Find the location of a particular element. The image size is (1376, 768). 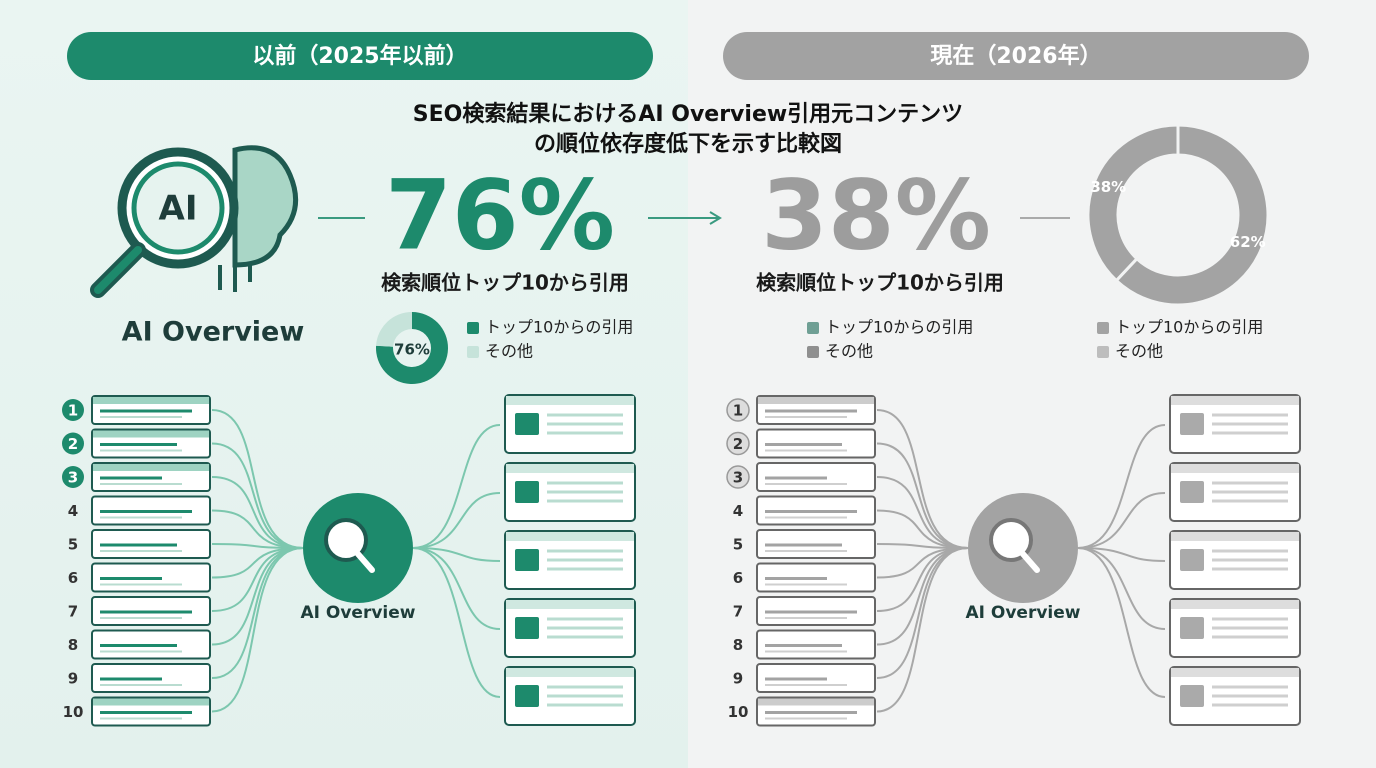

headline: 38% is located at coordinates (876, 215).